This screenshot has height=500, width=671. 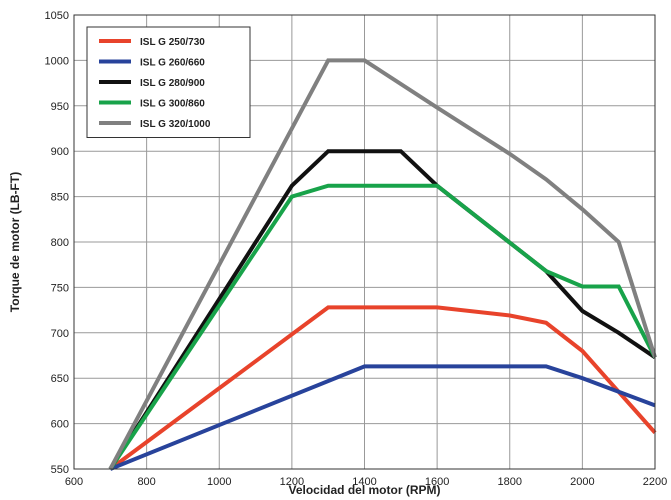 I want to click on legend-label-isl-g-280-900: ISL G 280/900, so click(x=172, y=83).